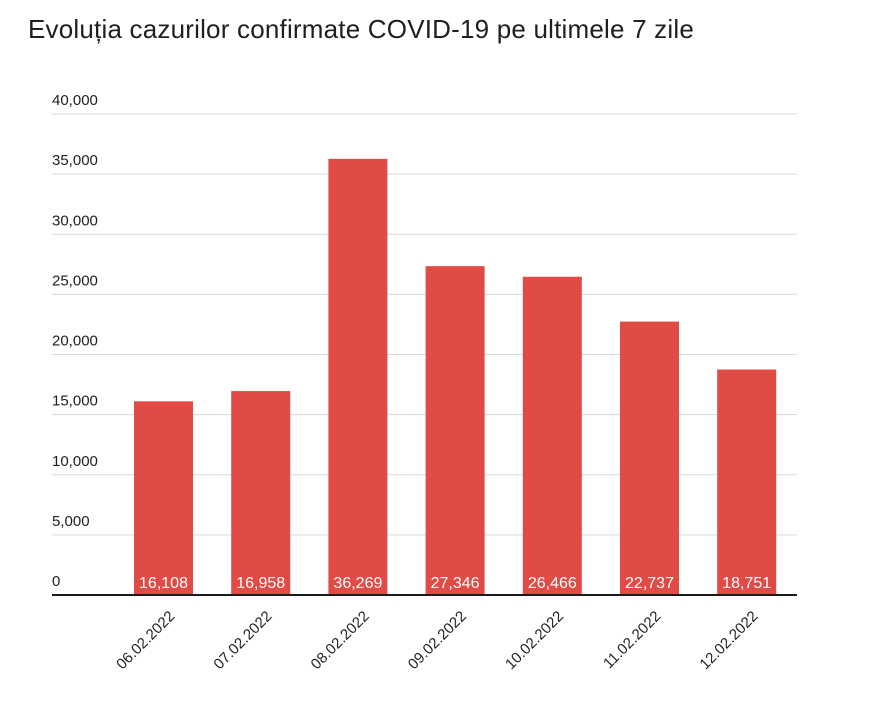  What do you see at coordinates (357, 583) in the screenshot?
I see `bar-value-label: 36,269` at bounding box center [357, 583].